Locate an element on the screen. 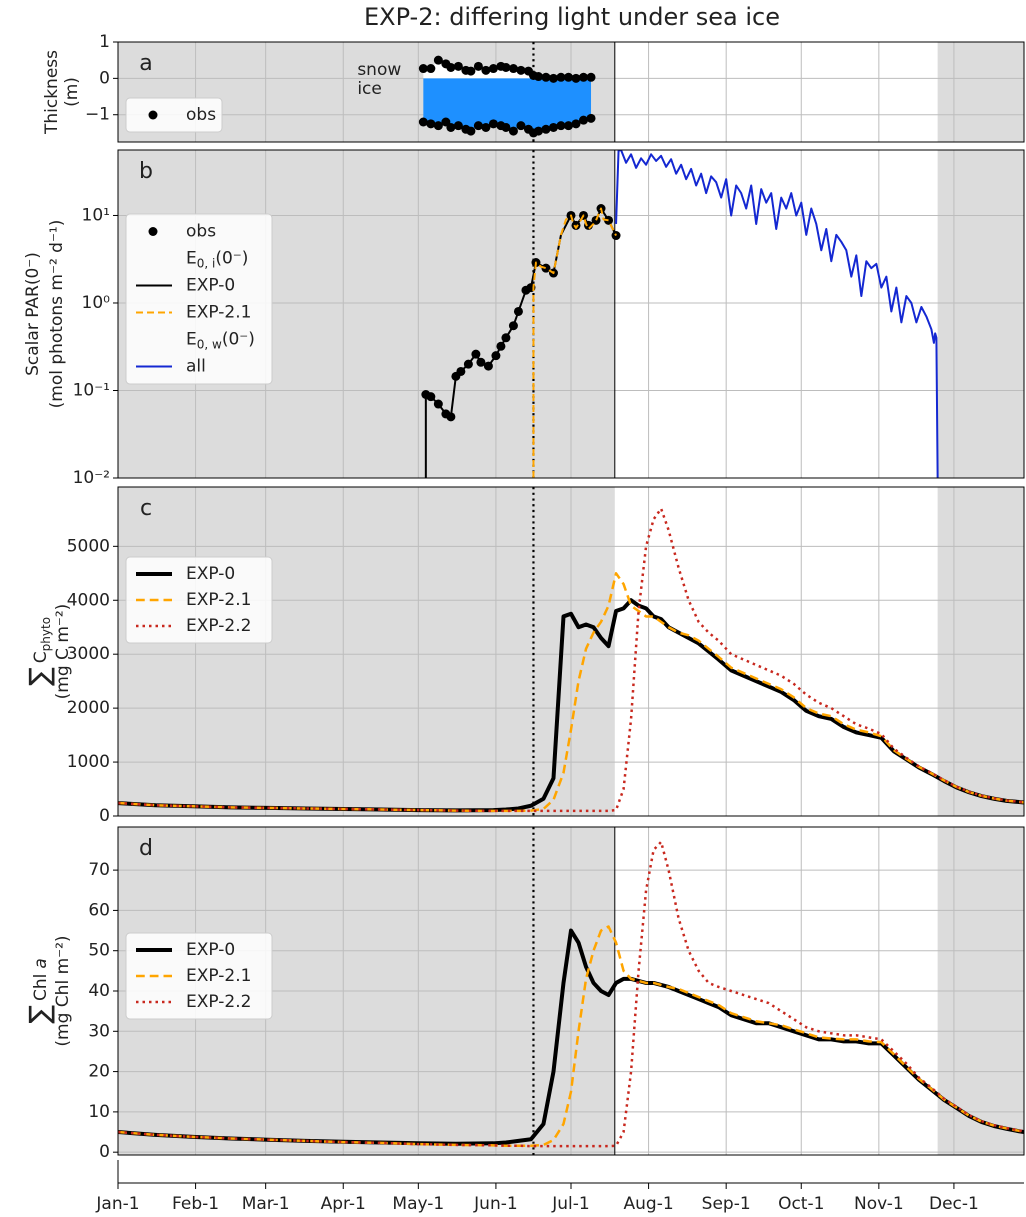 This screenshot has width=1026, height=1217. legend-label: all is located at coordinates (196, 367).